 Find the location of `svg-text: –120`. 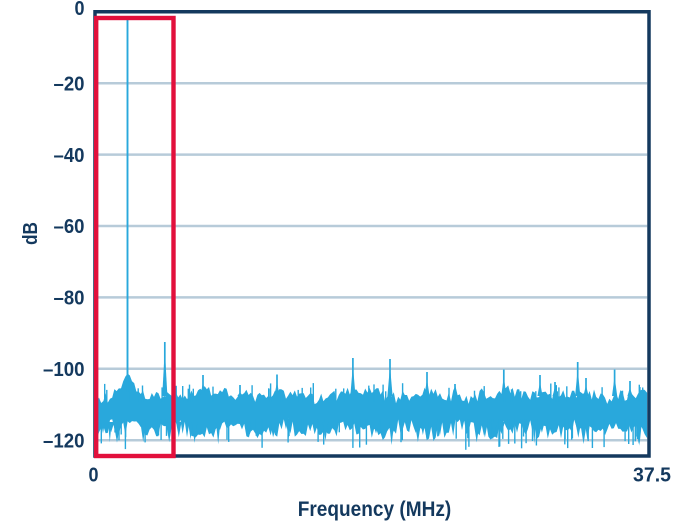

svg-text: –120 is located at coordinates (64, 441).